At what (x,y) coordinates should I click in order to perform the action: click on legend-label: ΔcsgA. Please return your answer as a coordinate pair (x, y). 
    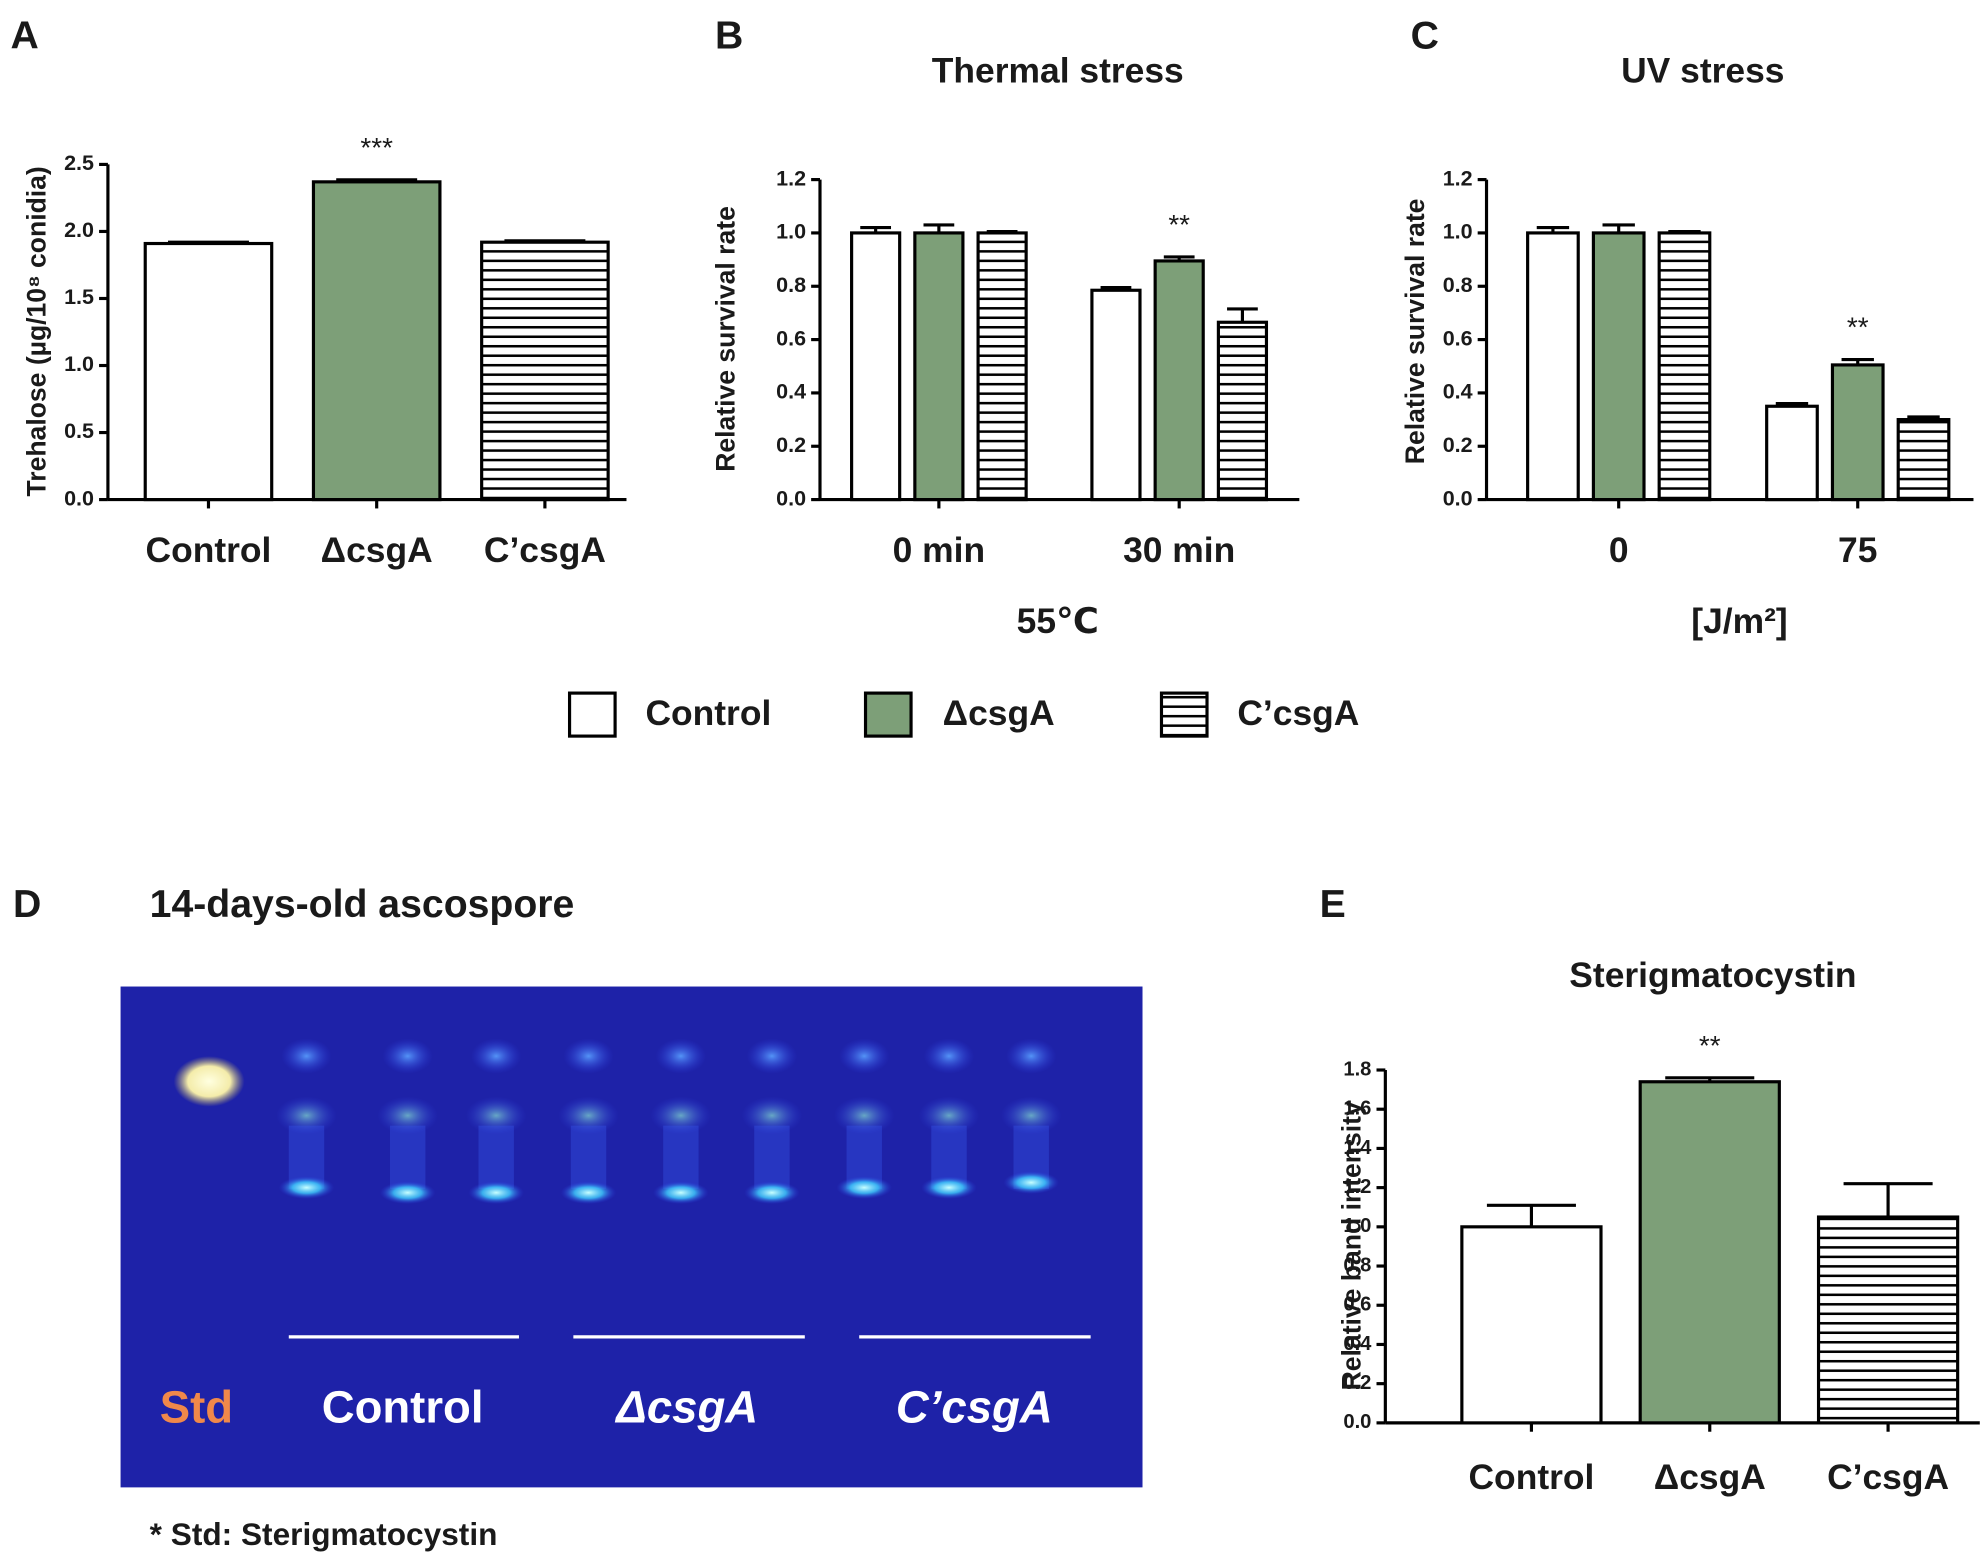
    Looking at the image, I should click on (999, 713).